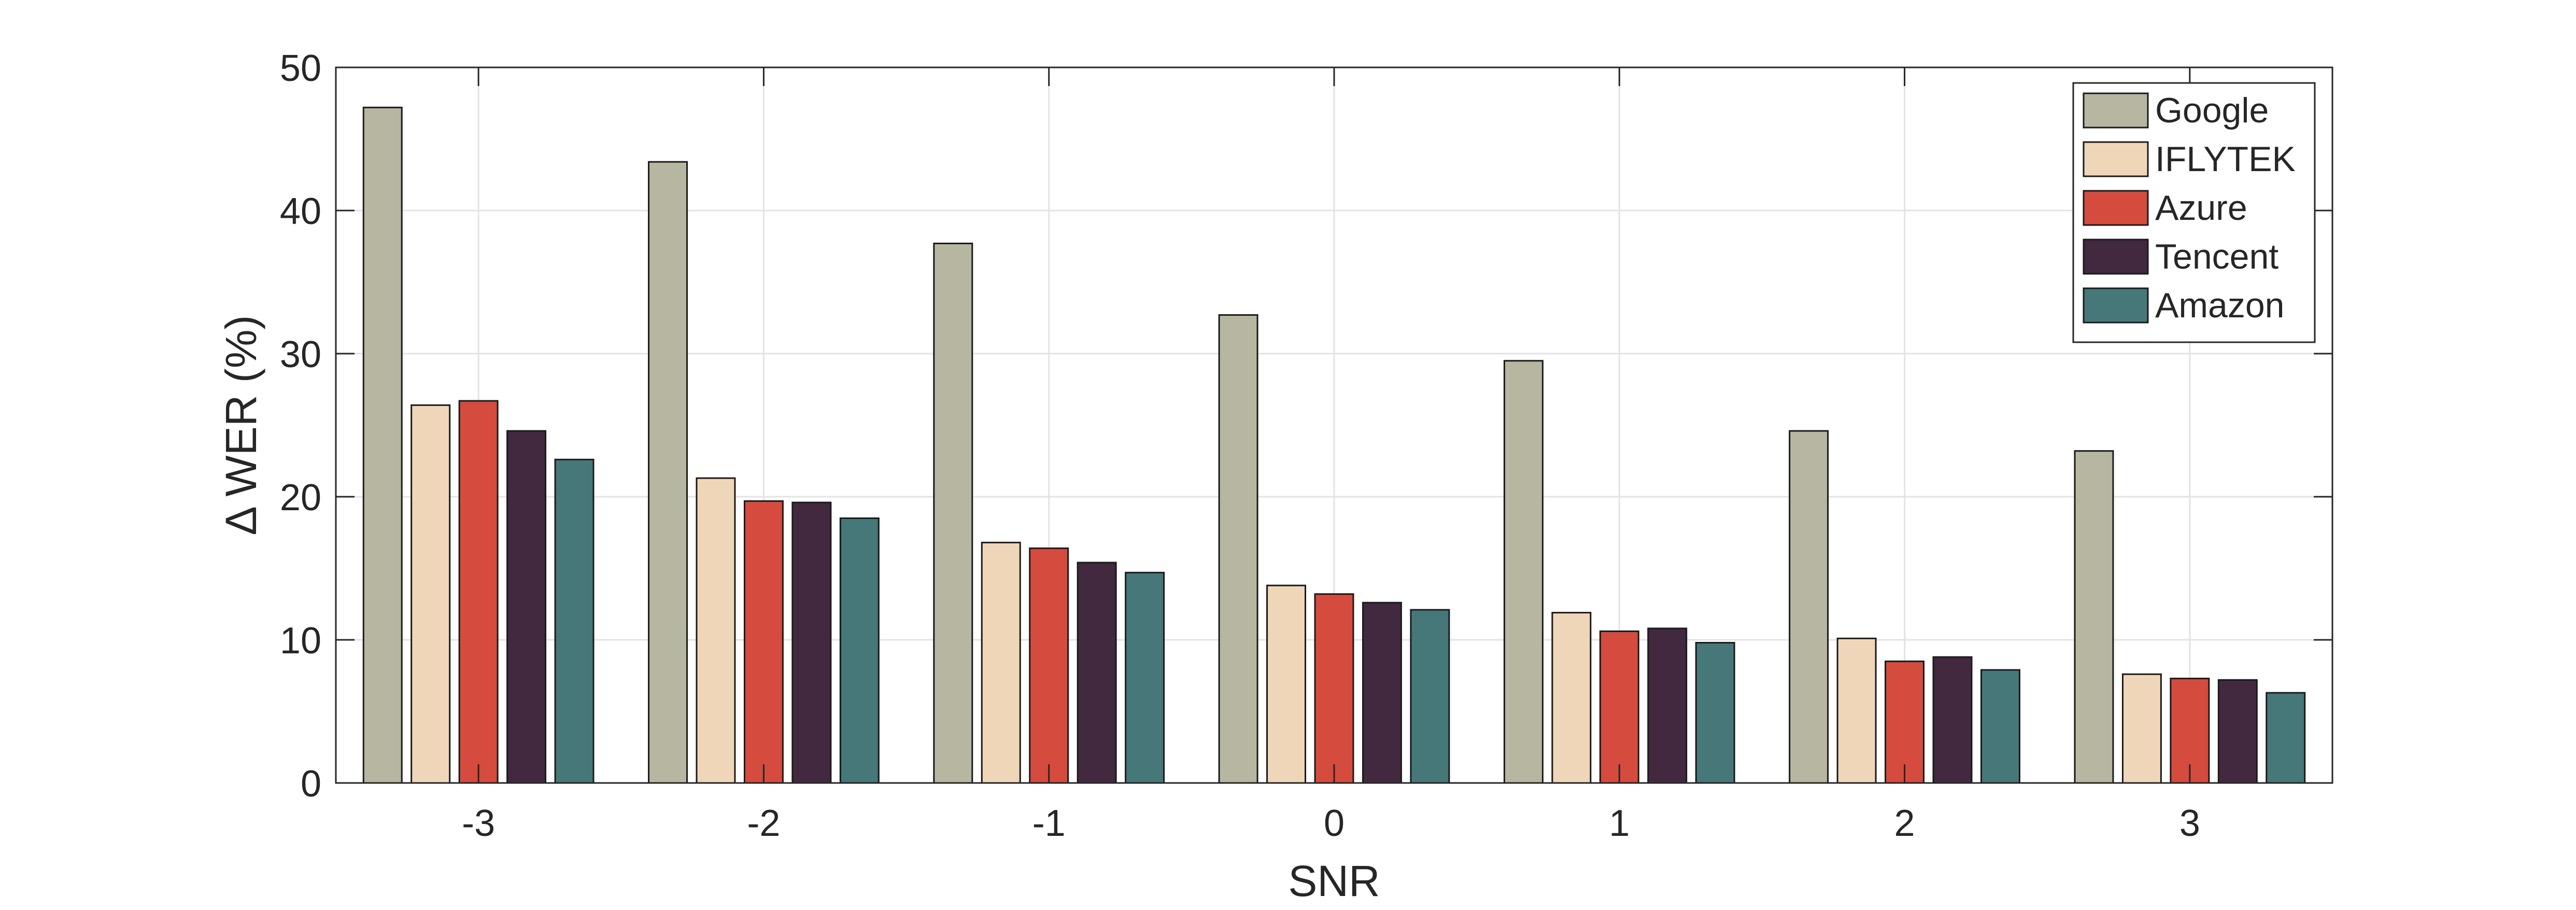  What do you see at coordinates (2189, 823) in the screenshot?
I see `x-tick-label: 3` at bounding box center [2189, 823].